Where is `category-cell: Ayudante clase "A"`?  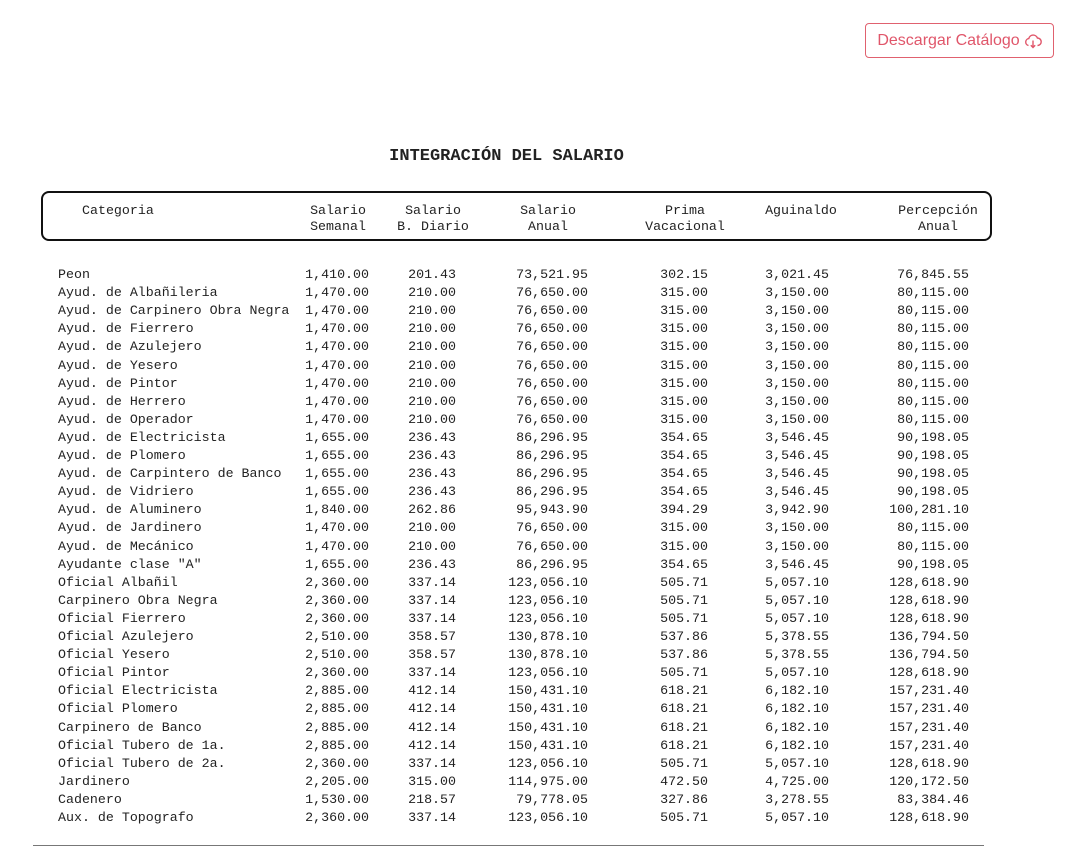
category-cell: Ayudante clase "A" is located at coordinates (130, 564).